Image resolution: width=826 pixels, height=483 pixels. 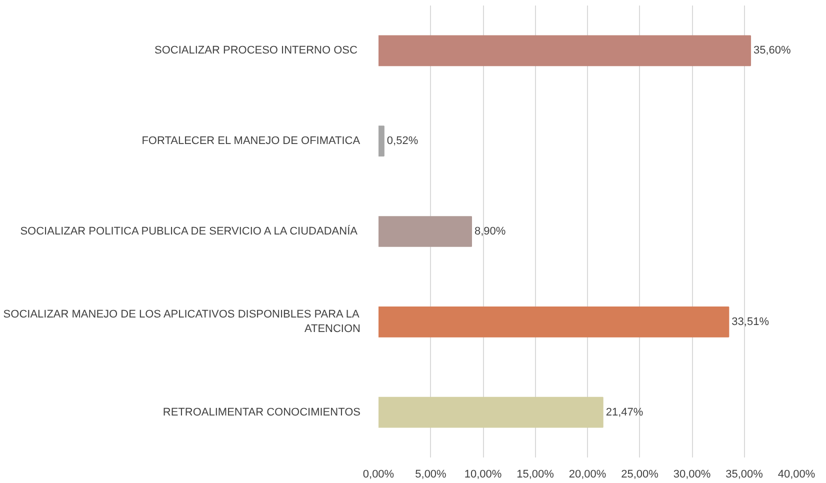 What do you see at coordinates (483, 474) in the screenshot?
I see `x-tick-label: 10,00%` at bounding box center [483, 474].